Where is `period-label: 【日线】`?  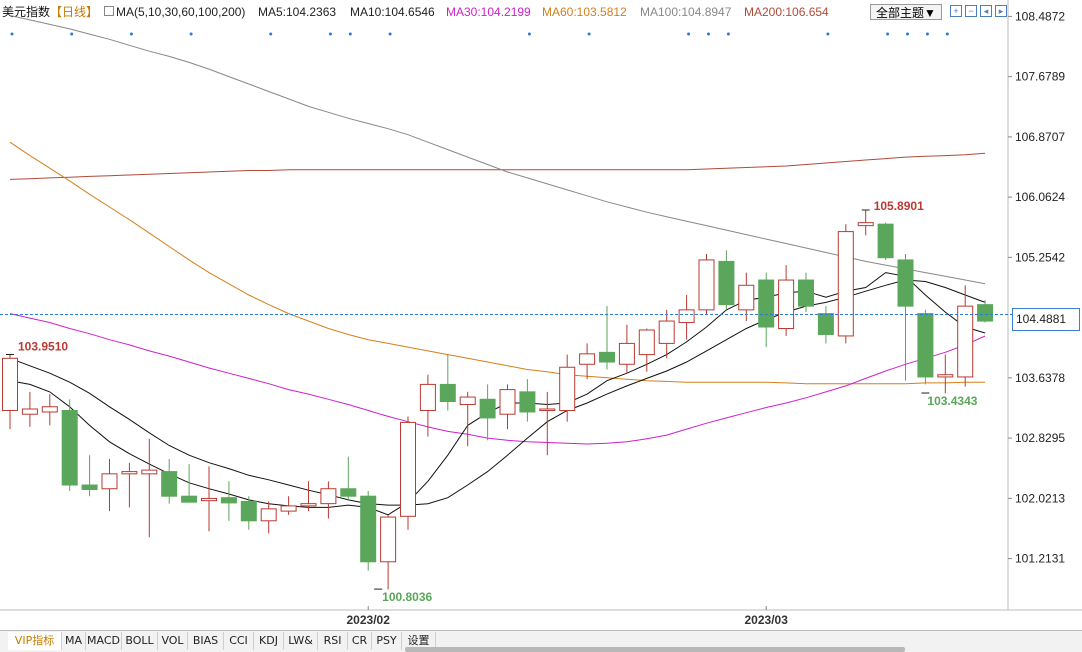
period-label: 【日线】 is located at coordinates (74, 12).